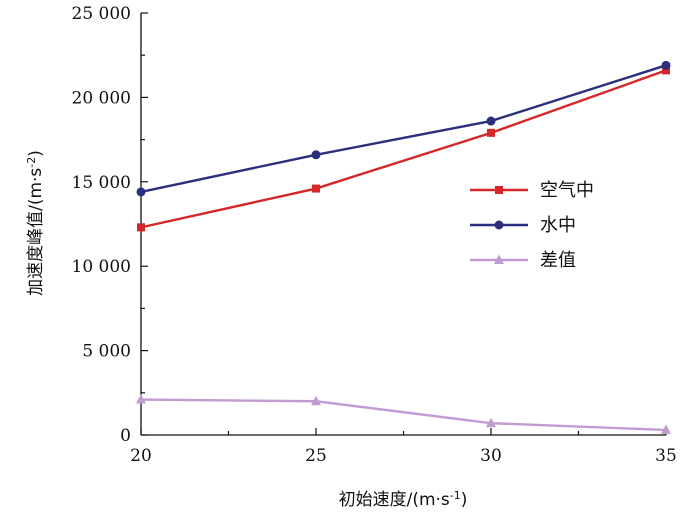 The image size is (700, 518). I want to click on x-tick-label: 25, so click(316, 456).